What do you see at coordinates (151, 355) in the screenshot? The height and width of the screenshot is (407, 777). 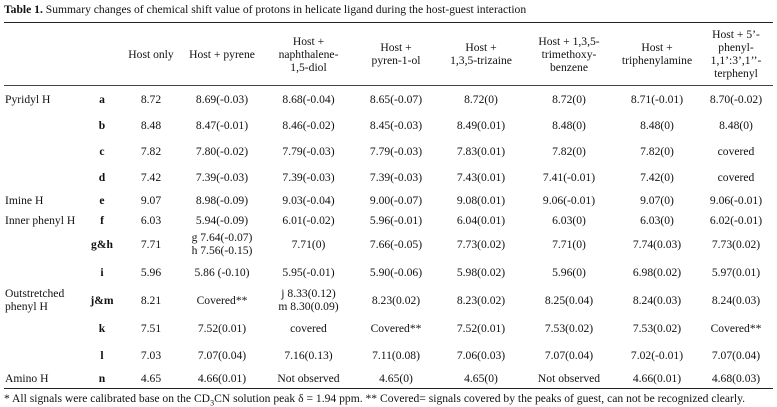 I see `shift-value-cell: 7.03` at bounding box center [151, 355].